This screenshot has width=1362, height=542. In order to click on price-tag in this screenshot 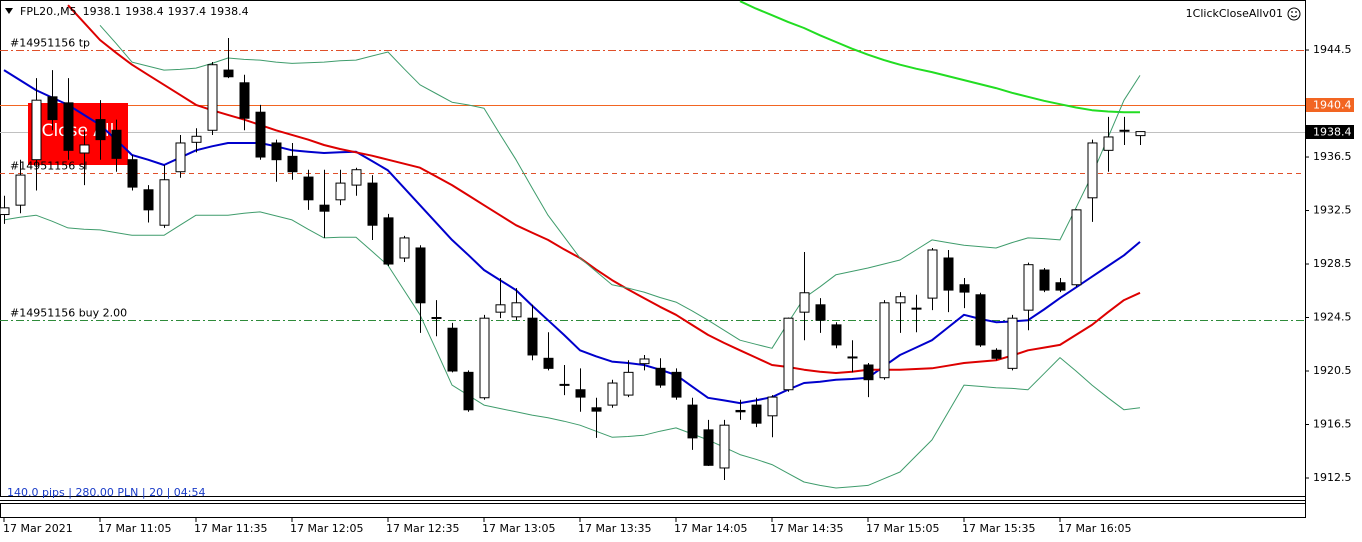, I will do `click(1330, 105)`.